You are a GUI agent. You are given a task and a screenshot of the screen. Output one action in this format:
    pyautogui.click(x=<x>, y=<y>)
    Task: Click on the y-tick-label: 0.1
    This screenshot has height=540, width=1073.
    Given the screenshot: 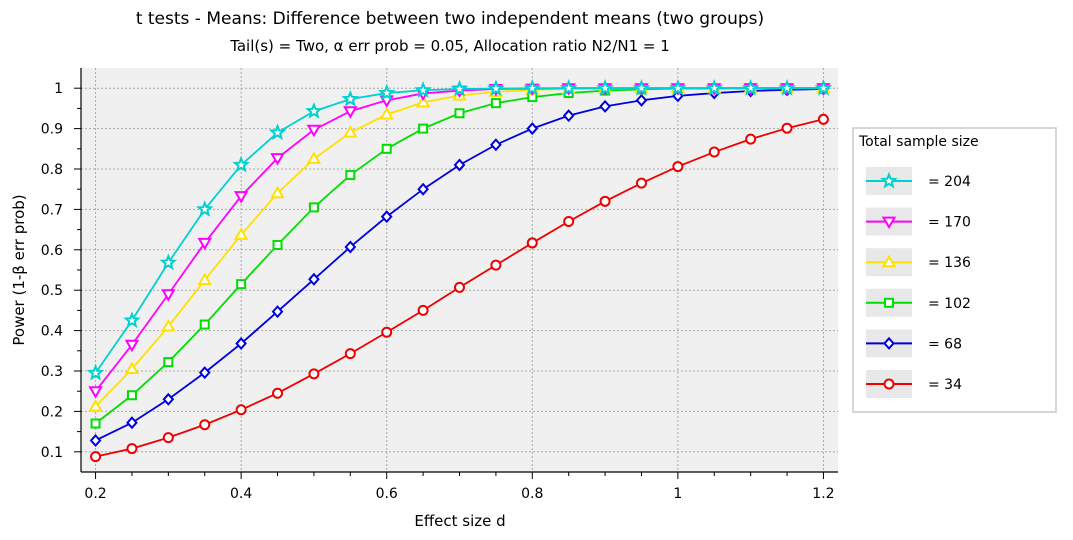 What is the action you would take?
    pyautogui.click(x=52, y=453)
    